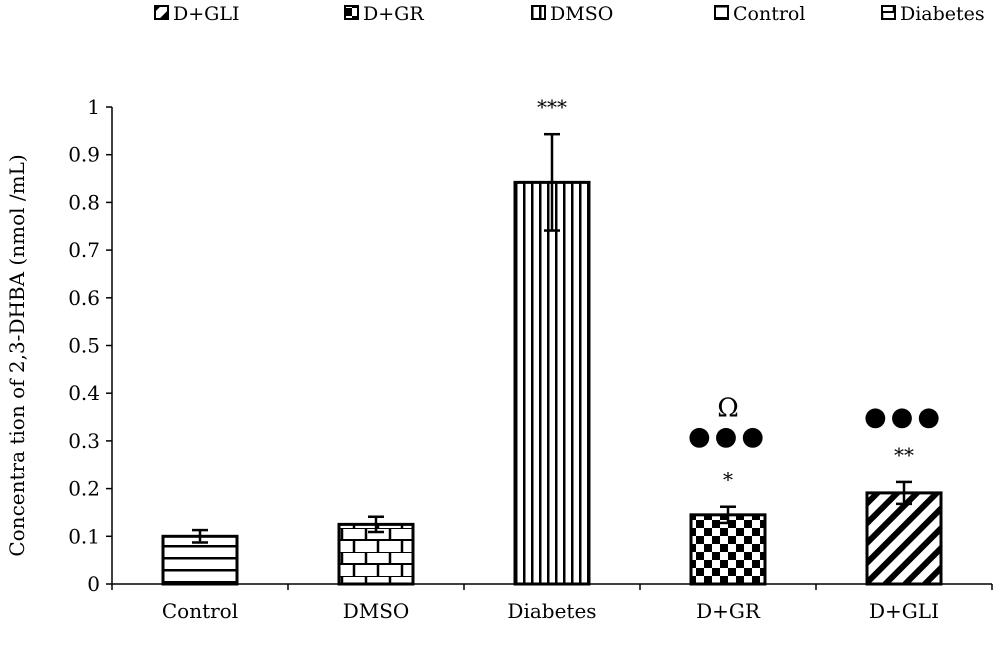 The image size is (1000, 647). Describe the element at coordinates (84, 298) in the screenshot. I see `y-tick-label: 0.6` at that location.